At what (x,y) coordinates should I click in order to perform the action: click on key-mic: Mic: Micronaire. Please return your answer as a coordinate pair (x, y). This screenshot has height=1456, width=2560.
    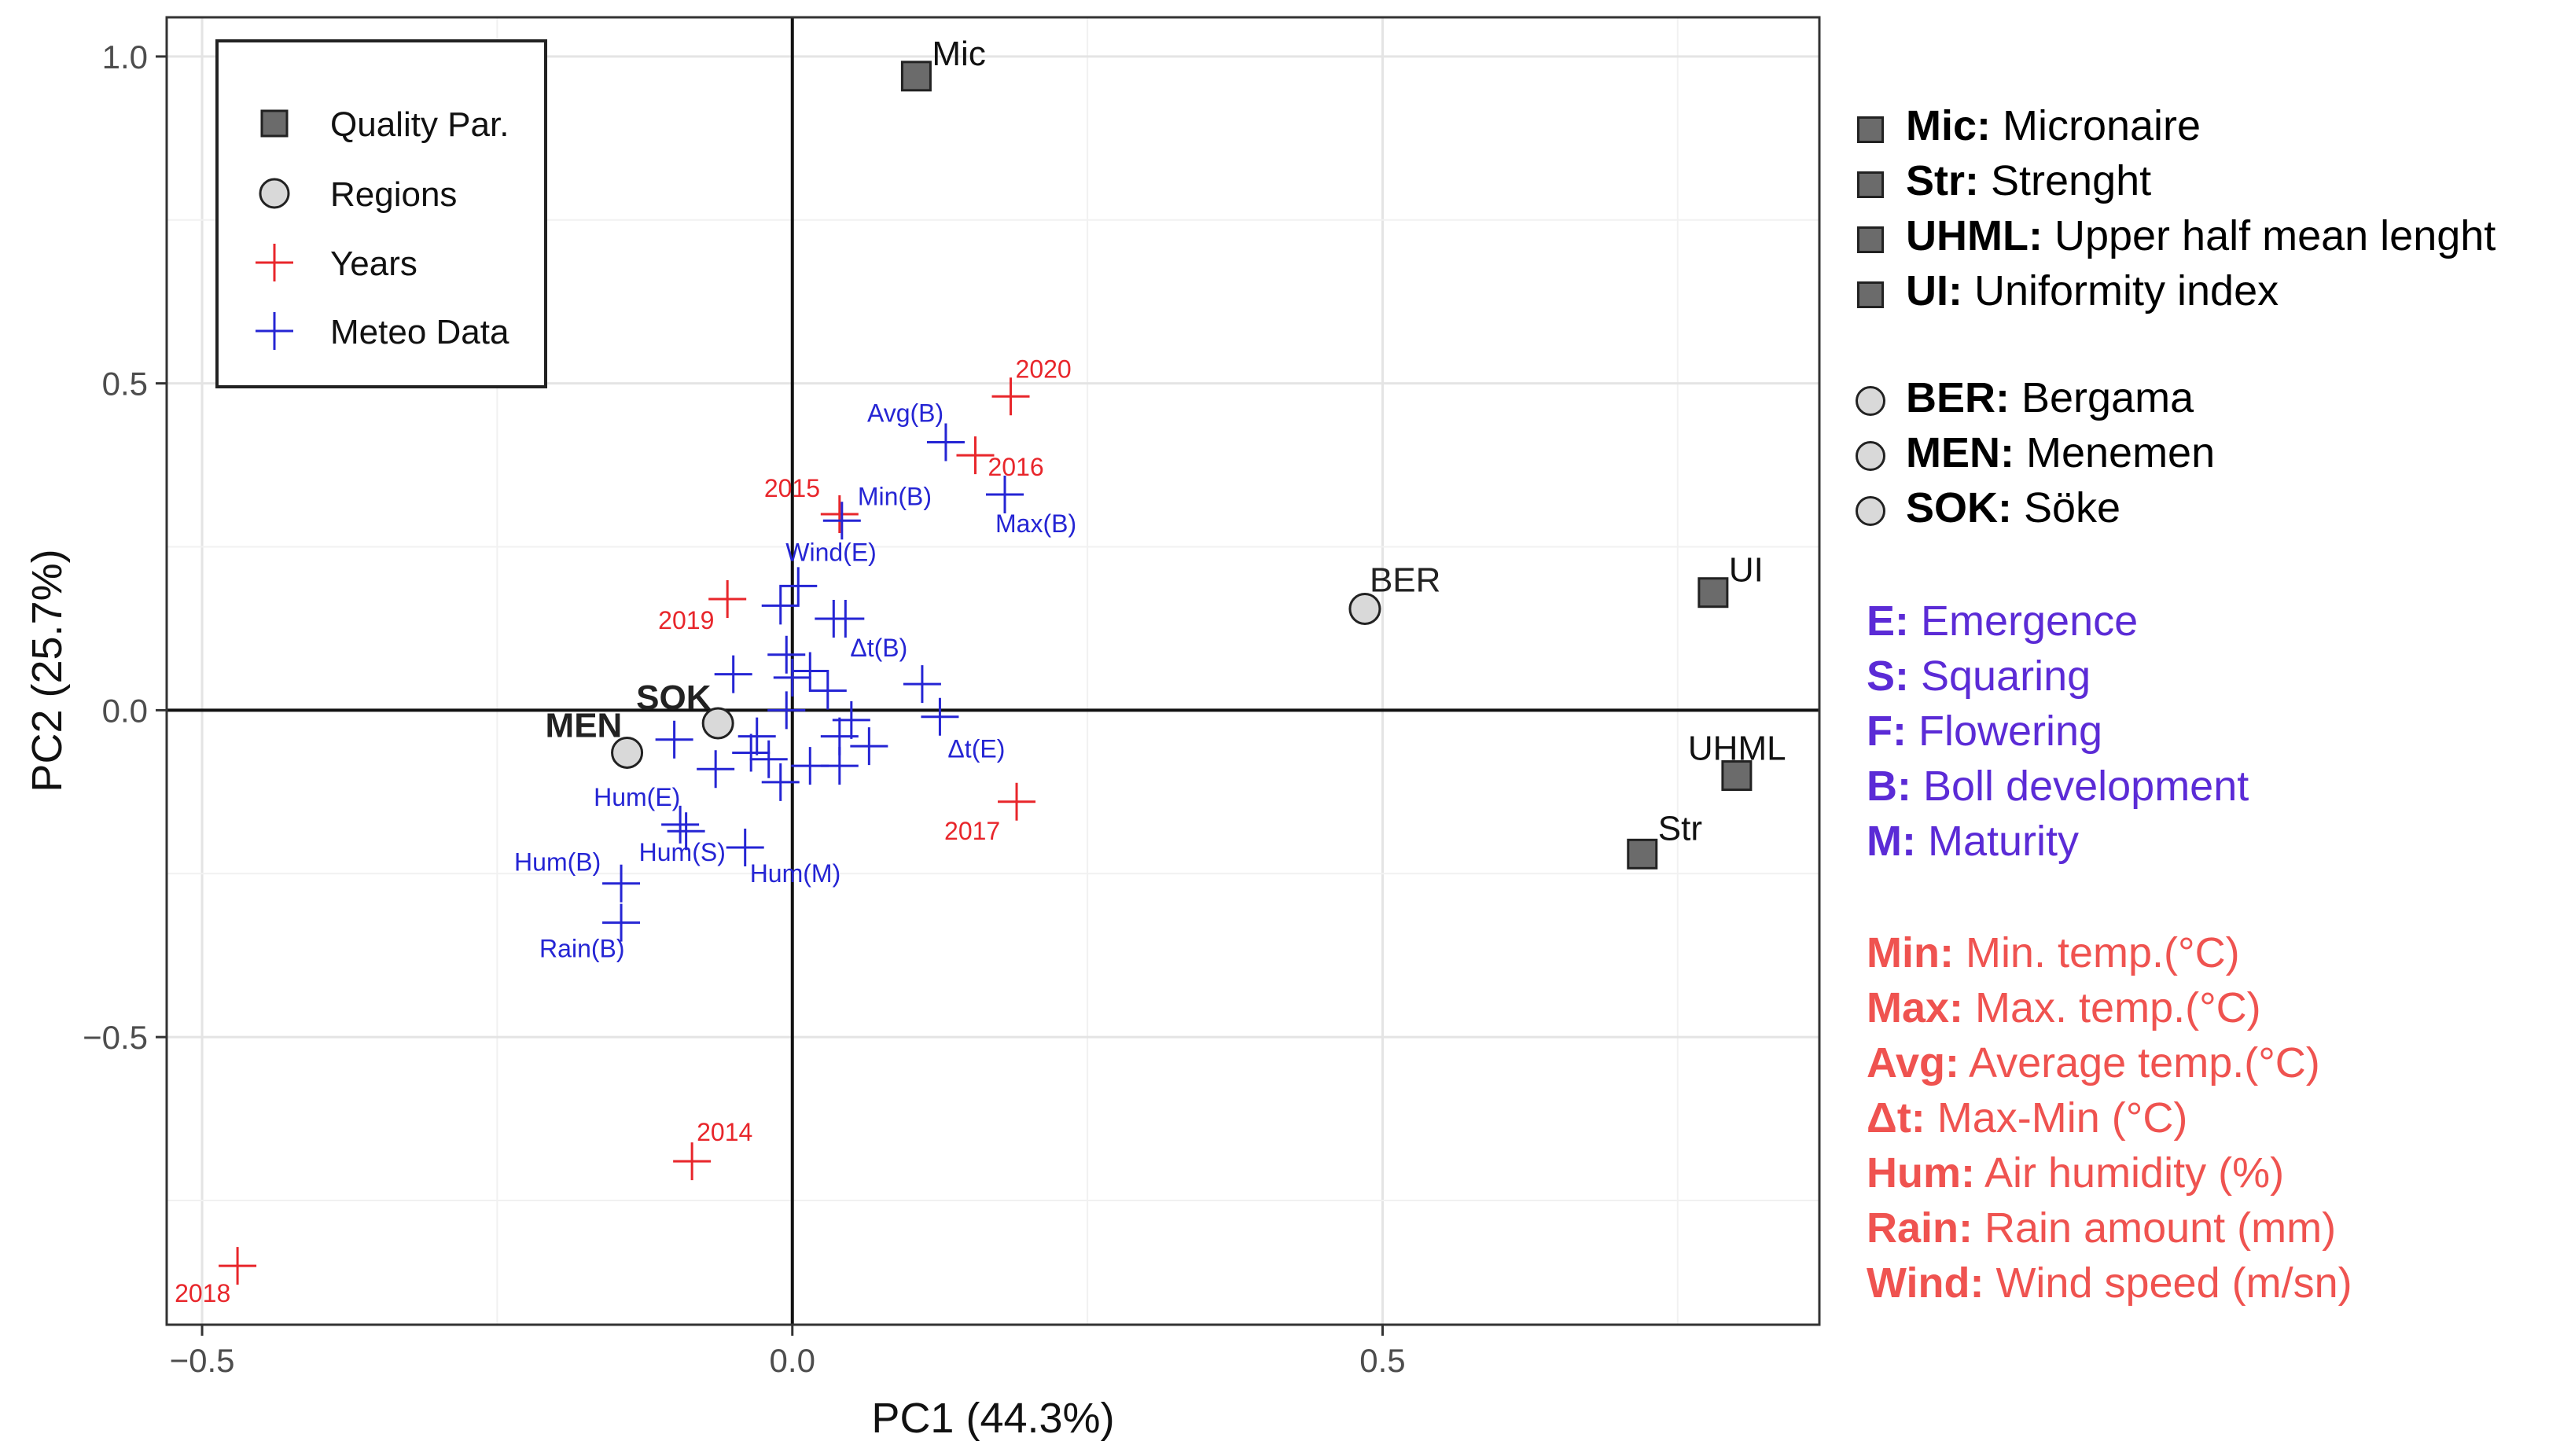
    Looking at the image, I should click on (2024, 126).